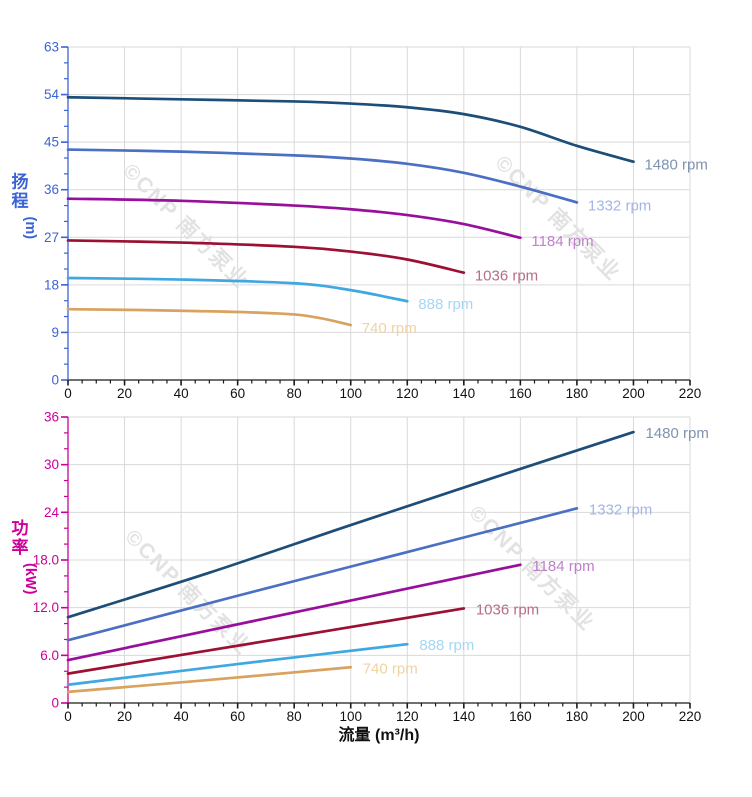 The width and height of the screenshot is (752, 797). What do you see at coordinates (52, 94) in the screenshot?
I see `y-tick-label-head: 54` at bounding box center [52, 94].